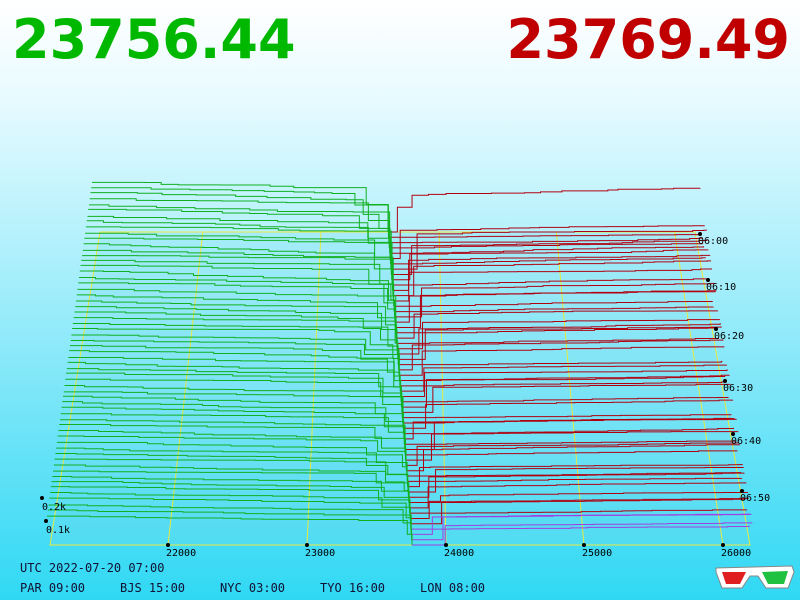 This screenshot has width=800, height=600. What do you see at coordinates (738, 388) in the screenshot?
I see `time-tick-label: 06:30` at bounding box center [738, 388].